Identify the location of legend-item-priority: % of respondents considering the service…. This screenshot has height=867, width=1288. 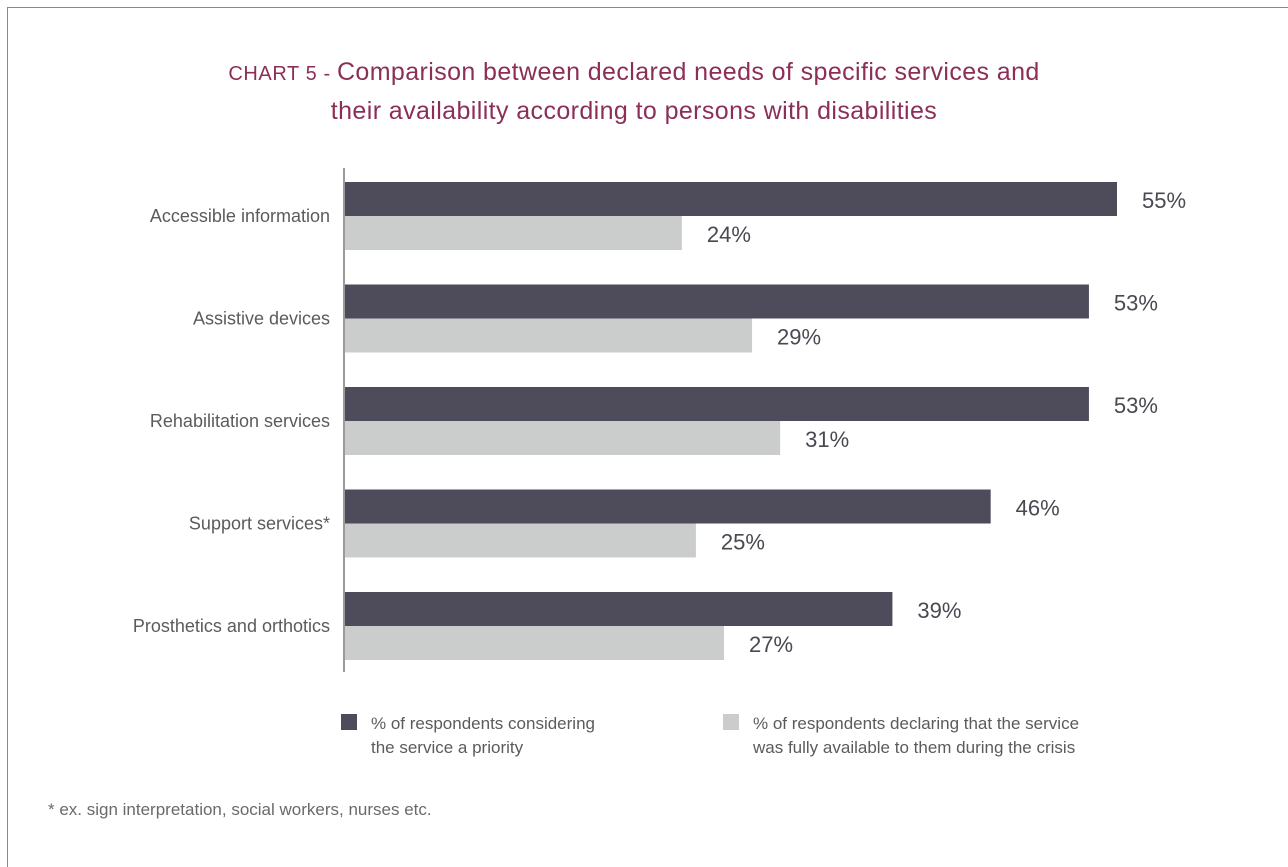
(556, 736).